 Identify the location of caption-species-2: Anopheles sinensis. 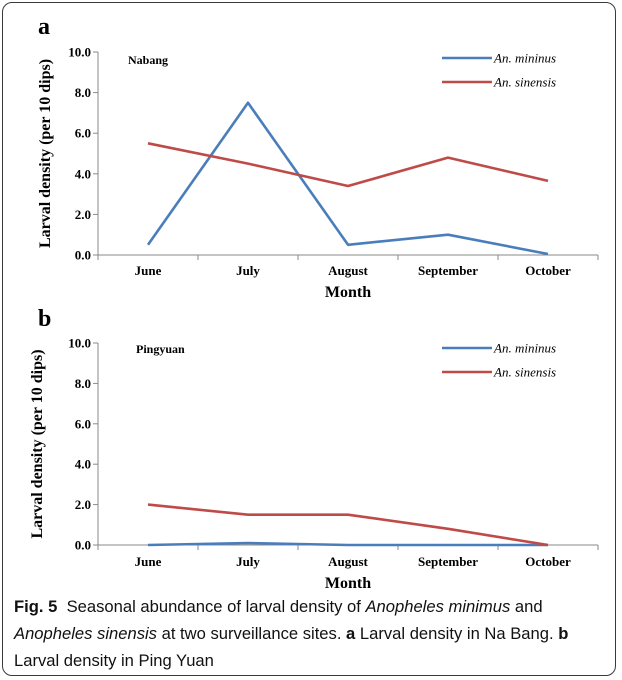
(85, 633).